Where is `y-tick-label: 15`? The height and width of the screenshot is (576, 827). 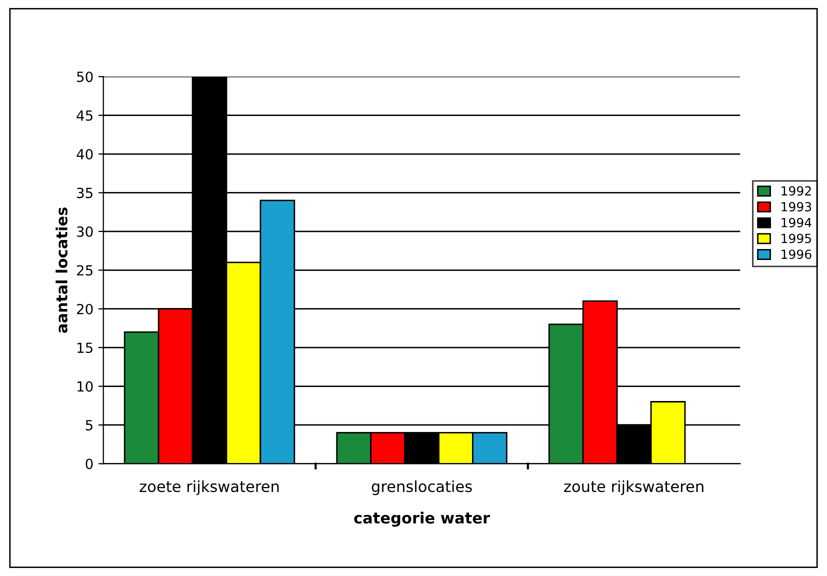 y-tick-label: 15 is located at coordinates (85, 348).